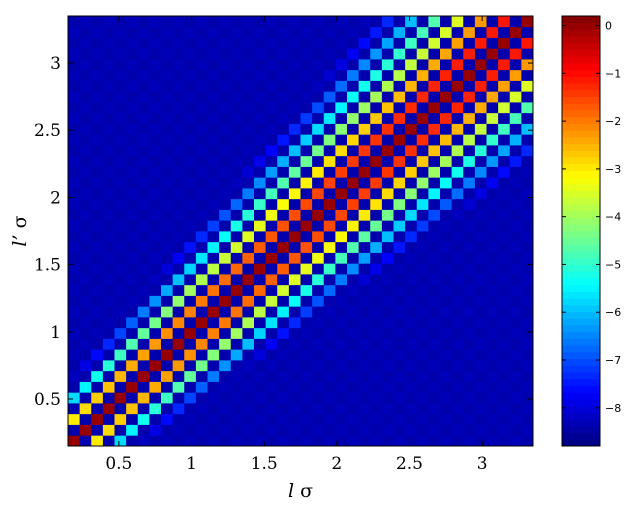 The image size is (630, 505). What do you see at coordinates (613, 408) in the screenshot?
I see `colorbar-tick-label: −8` at bounding box center [613, 408].